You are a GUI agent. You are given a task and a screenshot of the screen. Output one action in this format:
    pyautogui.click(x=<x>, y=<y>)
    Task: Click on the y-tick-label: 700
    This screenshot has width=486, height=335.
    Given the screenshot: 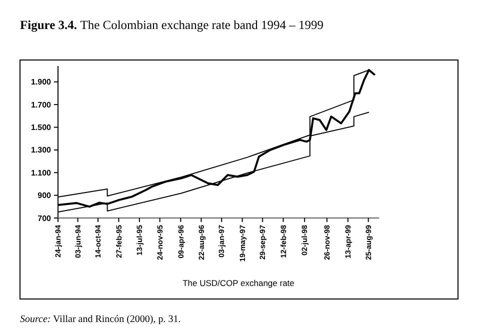 What is the action you would take?
    pyautogui.click(x=45, y=218)
    